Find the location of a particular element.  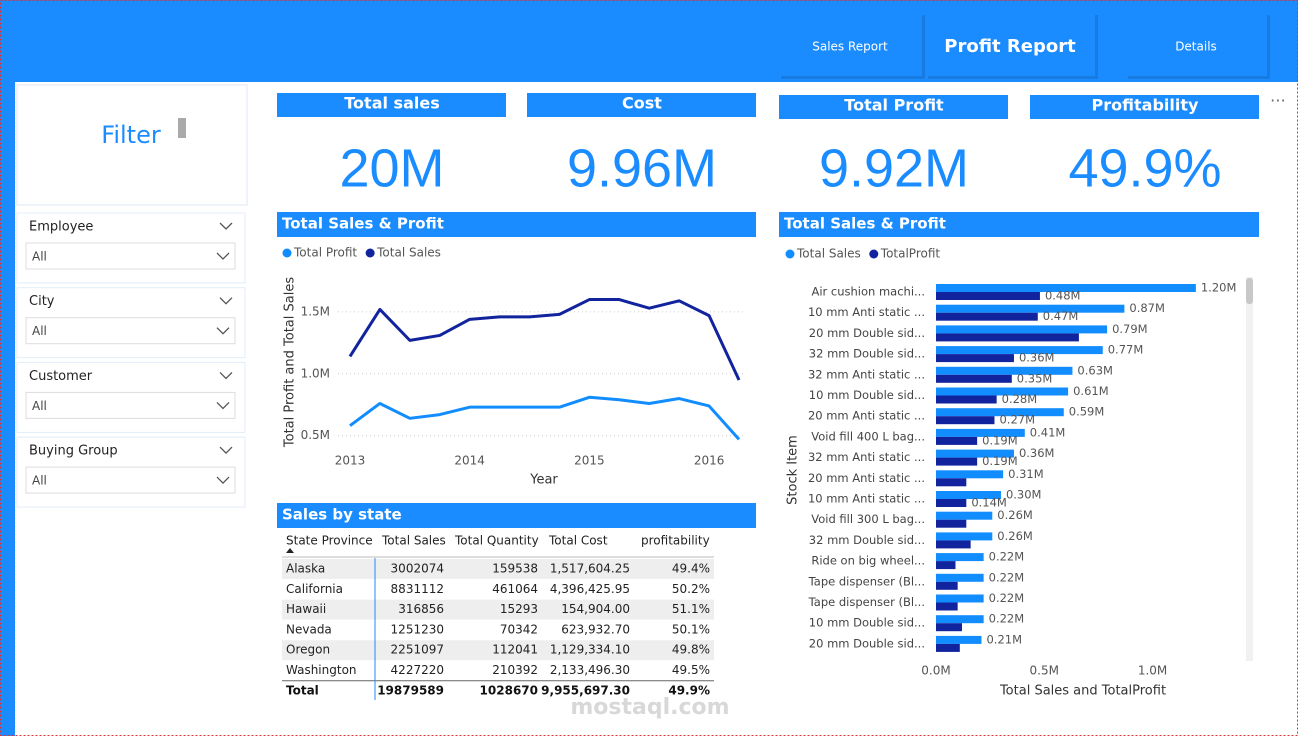

kpi-title: Profitability is located at coordinates (1145, 105).